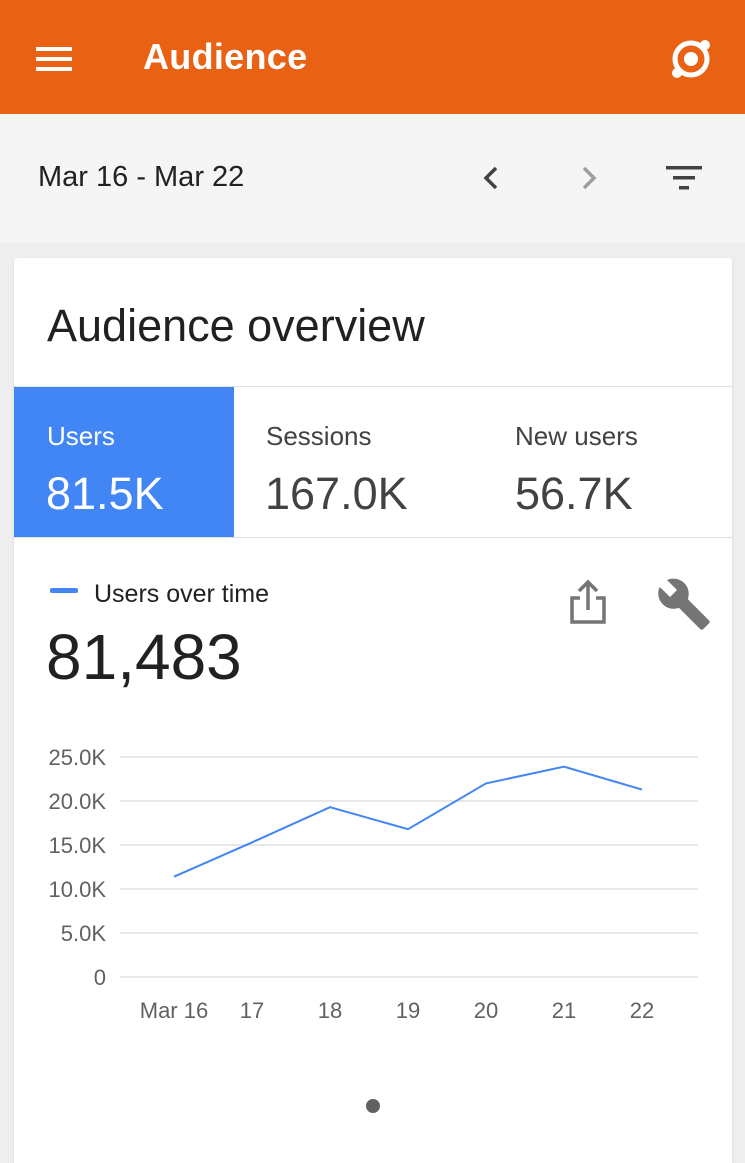  What do you see at coordinates (564, 1010) in the screenshot?
I see `x-tick-label: 21` at bounding box center [564, 1010].